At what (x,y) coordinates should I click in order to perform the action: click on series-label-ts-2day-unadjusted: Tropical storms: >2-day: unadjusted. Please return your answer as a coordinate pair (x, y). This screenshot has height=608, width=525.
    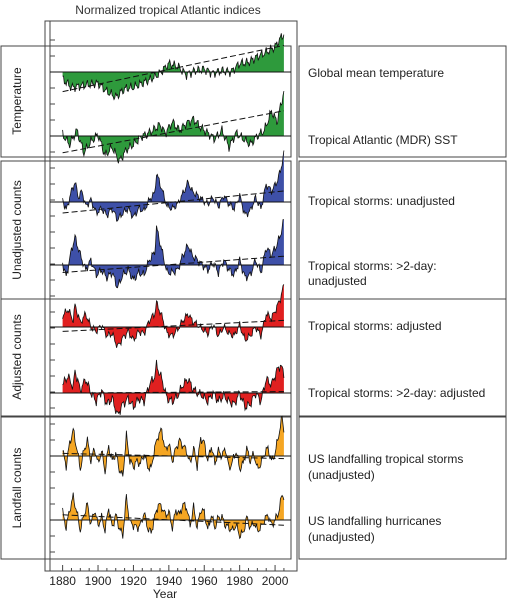
    Looking at the image, I should click on (374, 273).